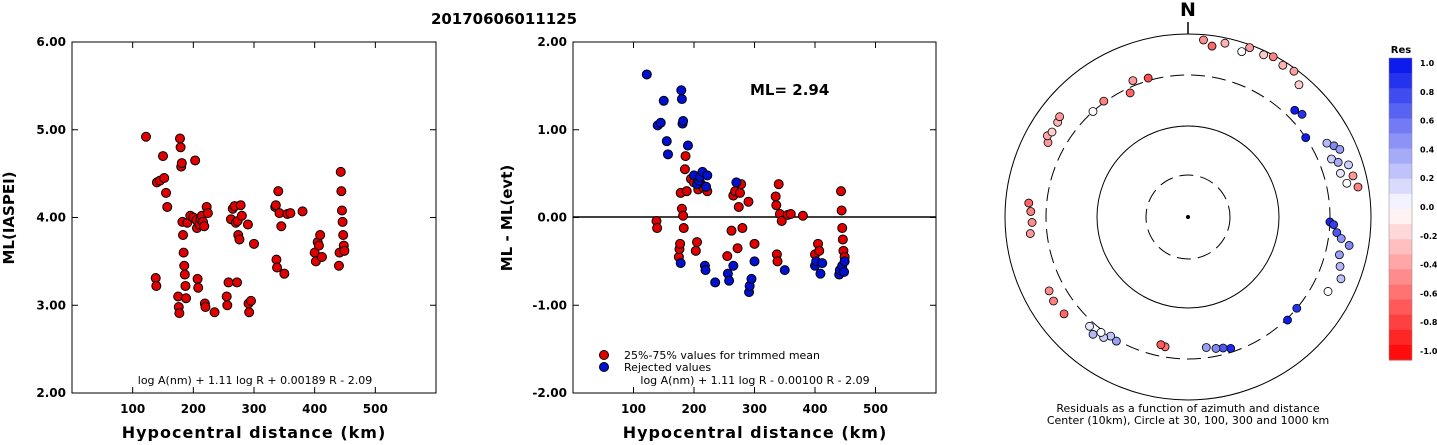  What do you see at coordinates (549, 393) in the screenshot?
I see `middle-ytick-label: -2.00` at bounding box center [549, 393].